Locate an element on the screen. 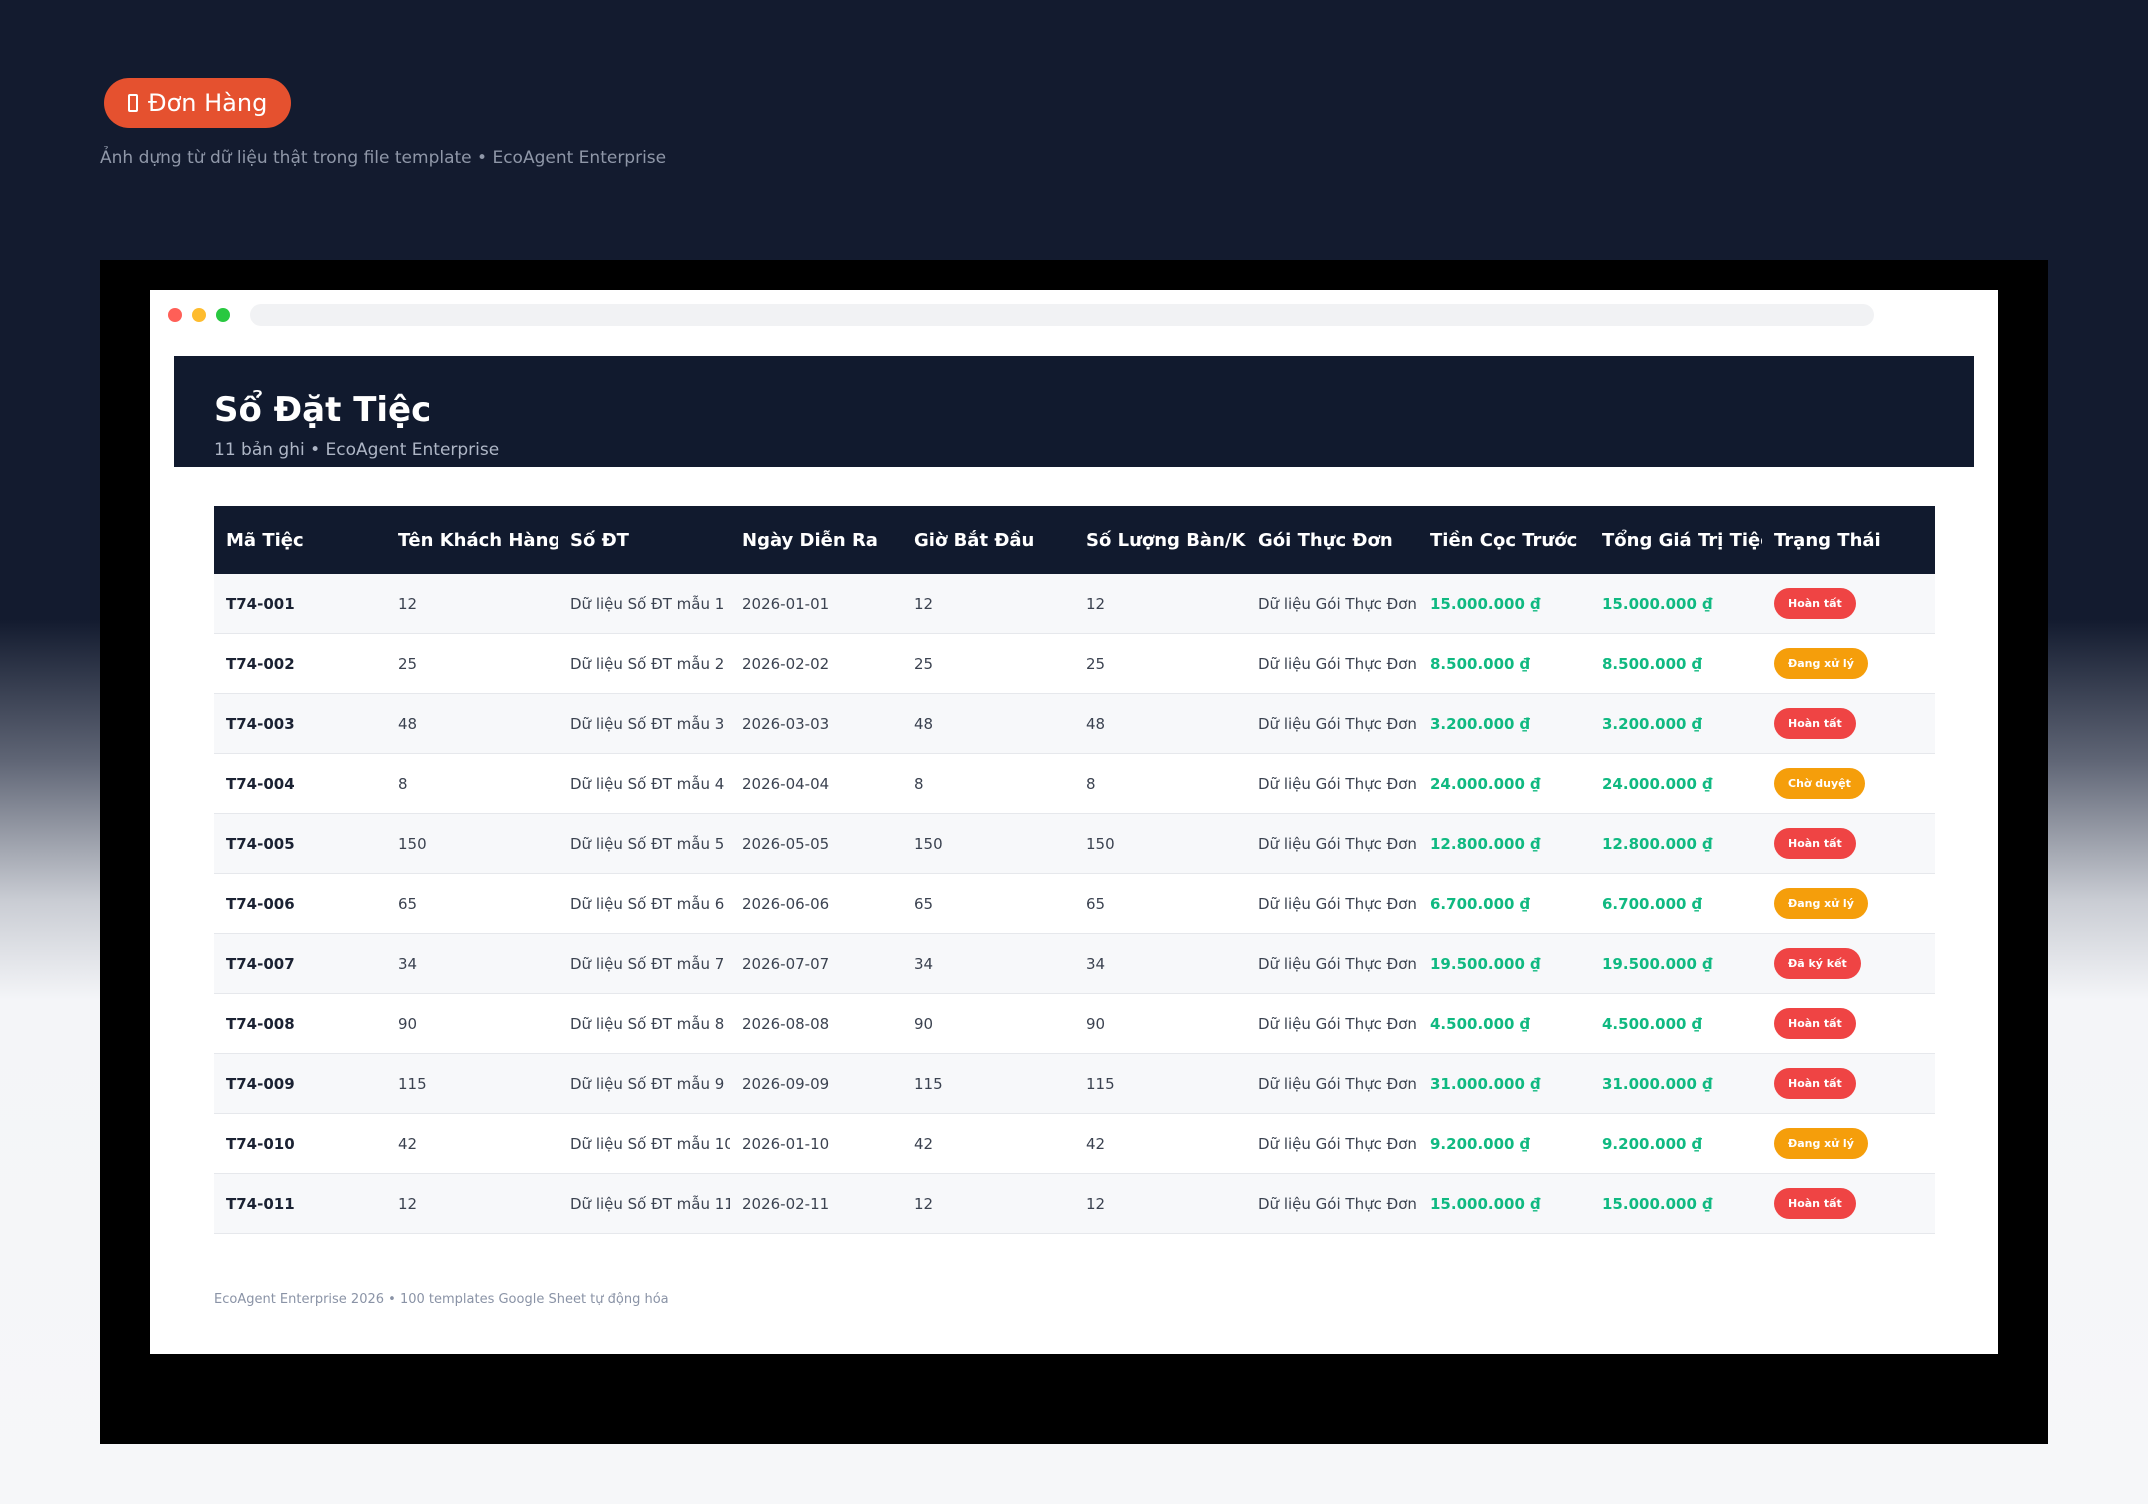  column-header: Tổng Giá Trị Tiệc is located at coordinates (1682, 540).